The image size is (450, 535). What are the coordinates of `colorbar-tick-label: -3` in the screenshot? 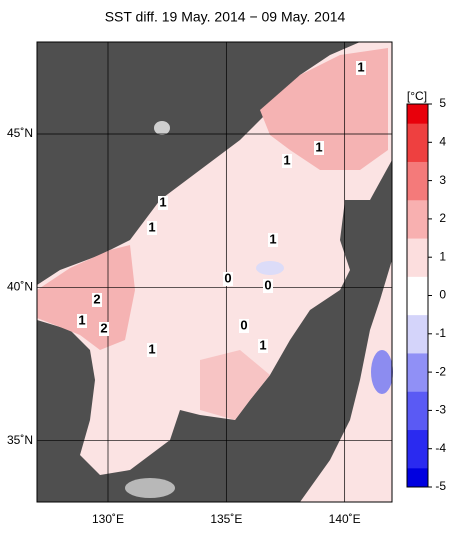 It's located at (440, 410).